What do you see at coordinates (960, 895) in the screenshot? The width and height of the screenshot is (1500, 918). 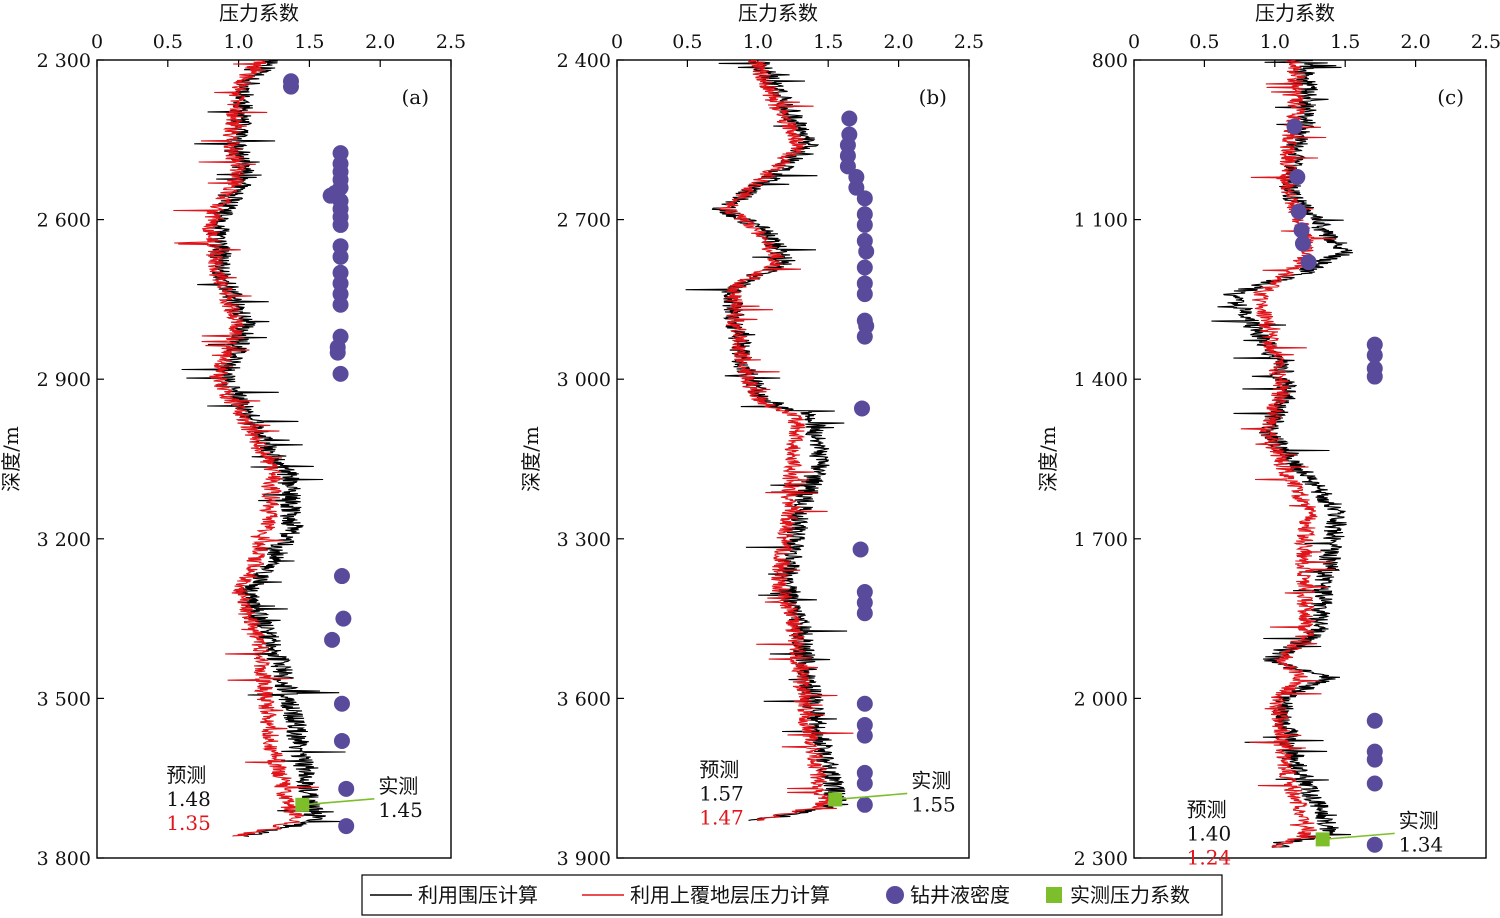 I see `legend-mud-label: 钻井液密度` at bounding box center [960, 895].